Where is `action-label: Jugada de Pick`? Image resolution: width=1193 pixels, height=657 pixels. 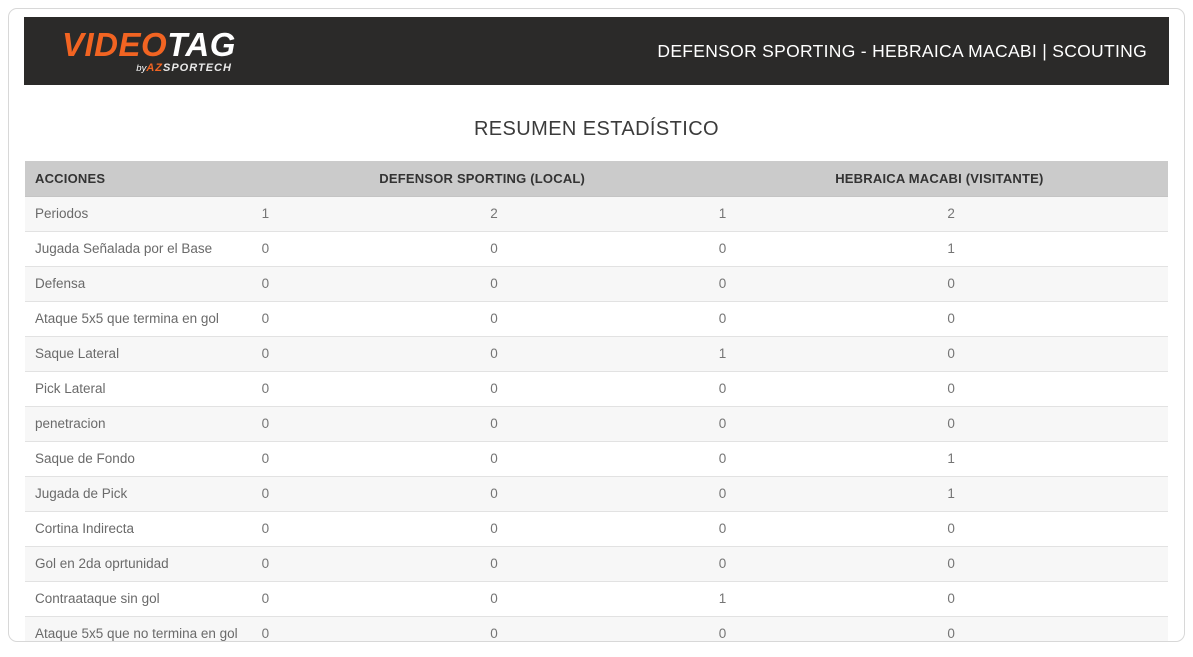
action-label: Jugada de Pick is located at coordinates (139, 493).